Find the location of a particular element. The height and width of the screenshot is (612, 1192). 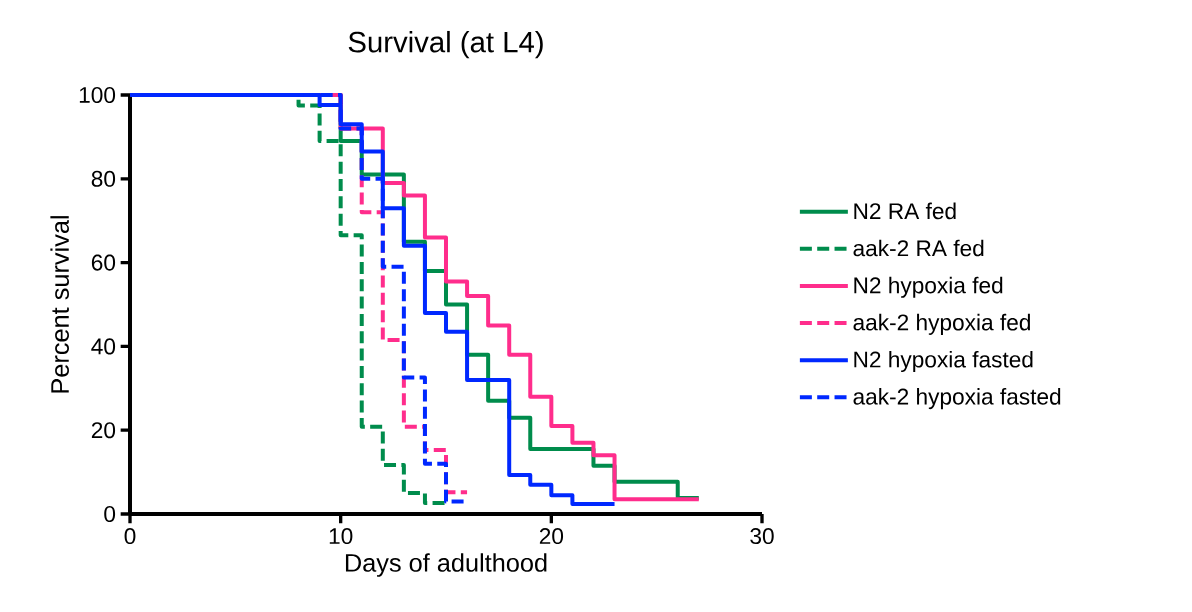

legend-label: N2 hypoxia fed is located at coordinates (928, 287).